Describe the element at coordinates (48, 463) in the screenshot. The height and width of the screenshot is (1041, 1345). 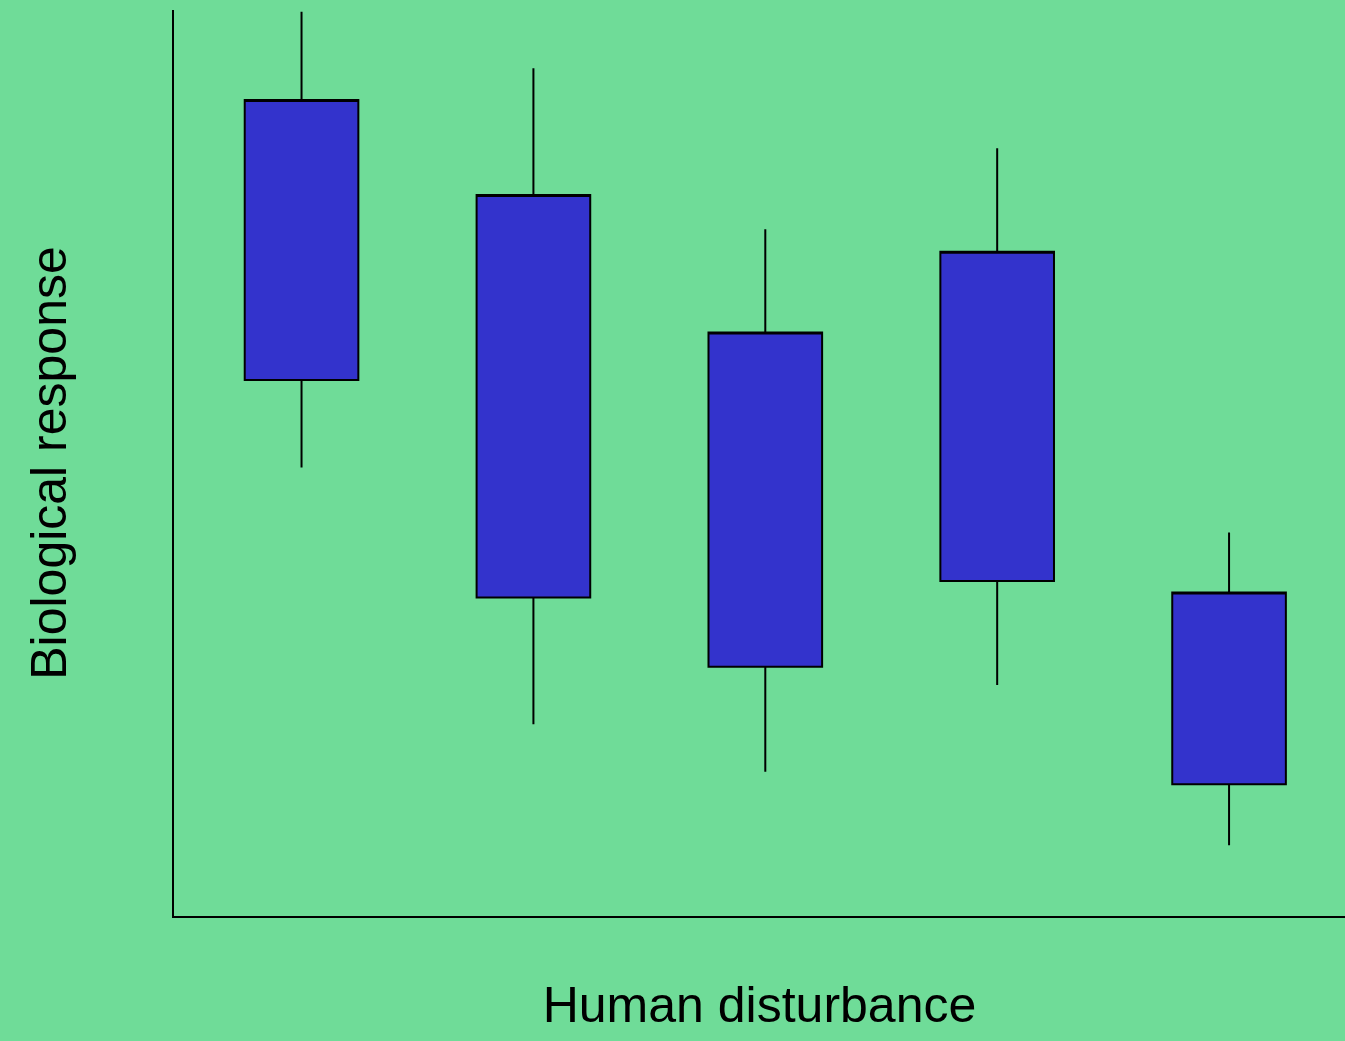
I see `y-axis-title: Biological response` at that location.